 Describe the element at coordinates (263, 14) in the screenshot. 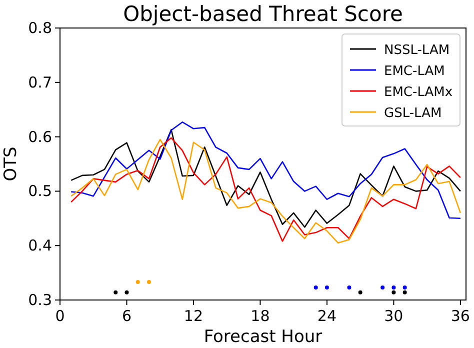

I see `chart-title: Object-based Threat Score` at that location.